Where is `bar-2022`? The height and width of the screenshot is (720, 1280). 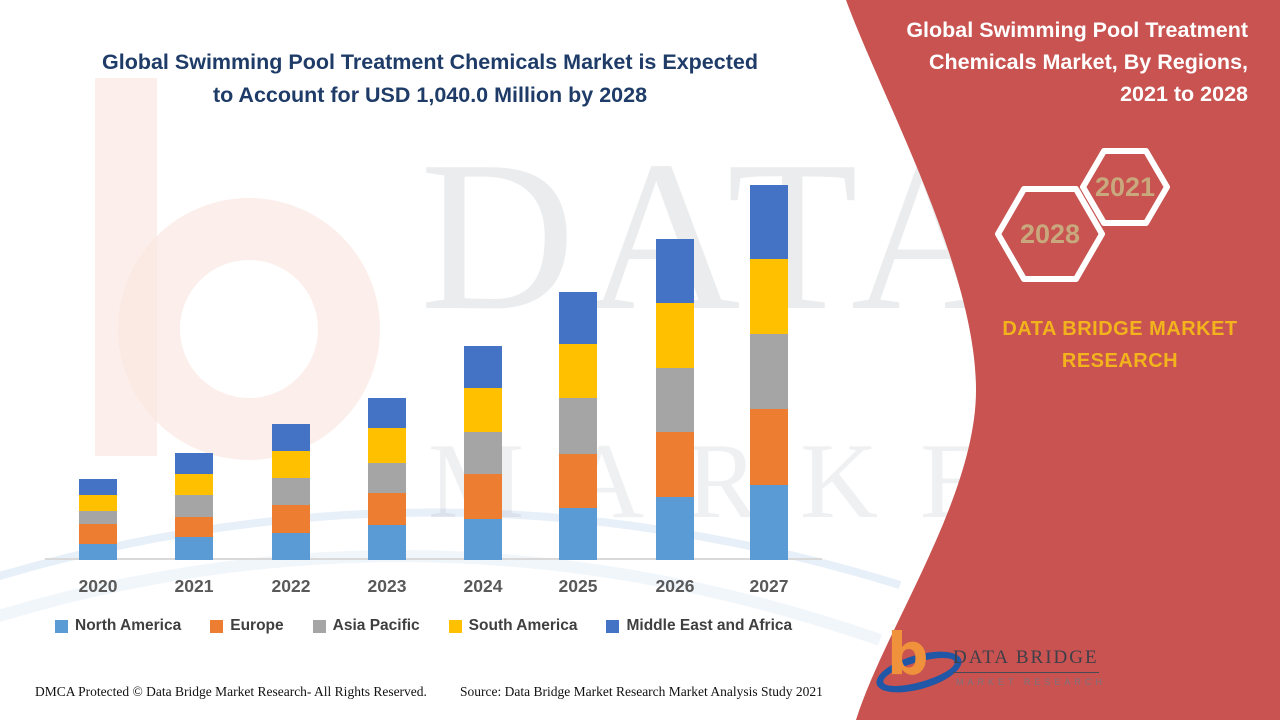 bar-2022 is located at coordinates (291, 492).